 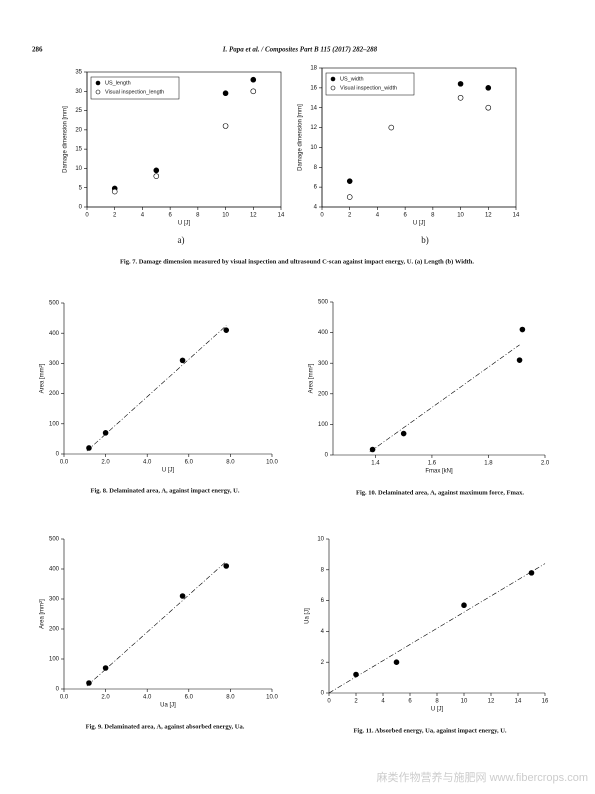 I want to click on y-tick-label: 30, so click(x=78, y=92).